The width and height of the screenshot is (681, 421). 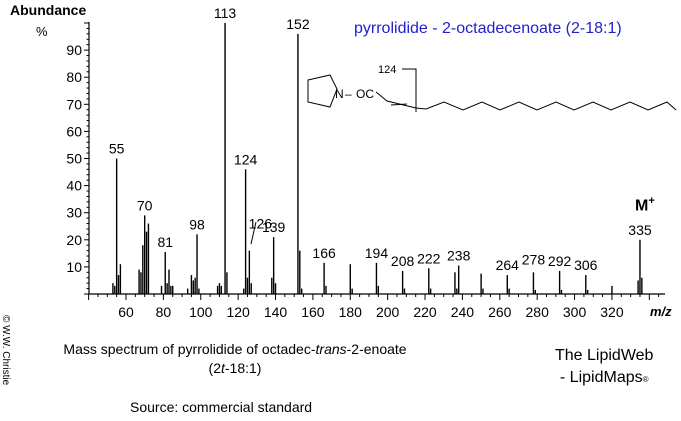 I want to click on peak-label: 306, so click(x=586, y=265).